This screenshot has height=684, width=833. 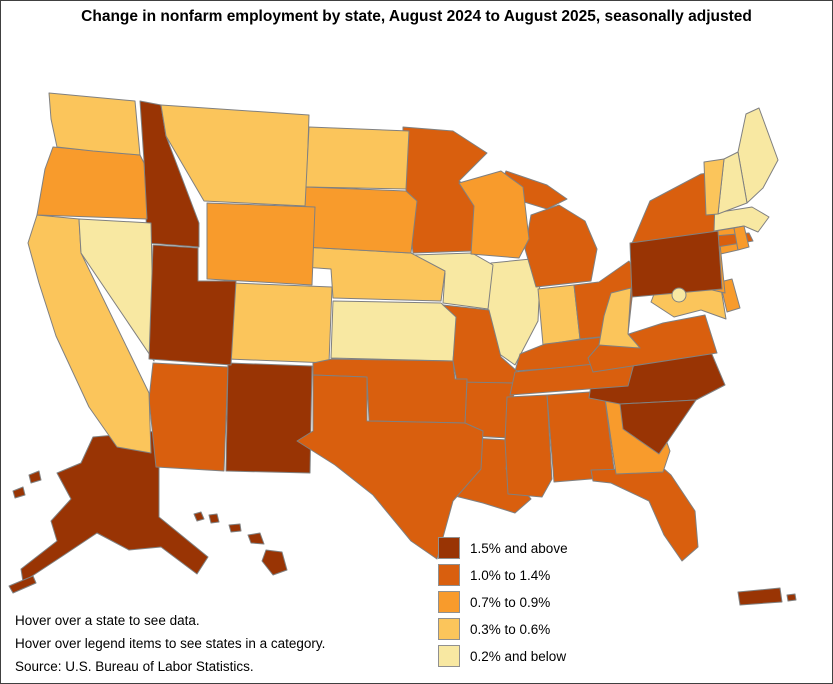 What do you see at coordinates (619, 318) in the screenshot?
I see `state-wv: West Virginia — 0.3% to 0.6%` at bounding box center [619, 318].